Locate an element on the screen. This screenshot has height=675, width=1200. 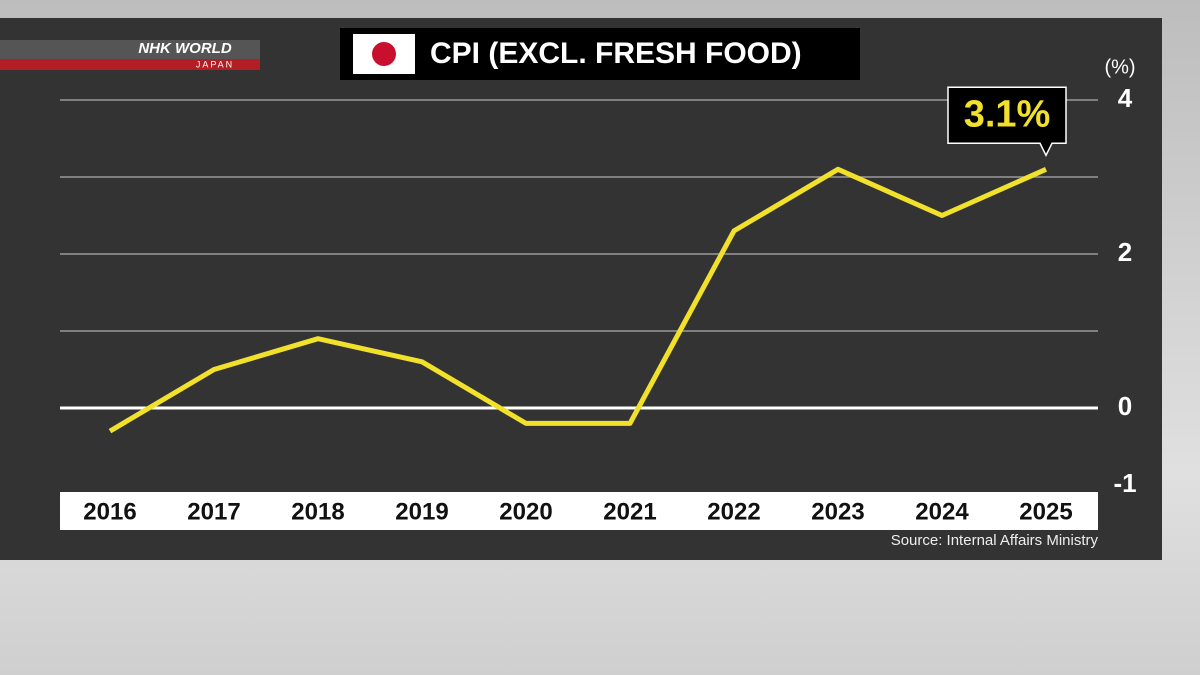
x-tick-label: 2022 is located at coordinates (733, 511).